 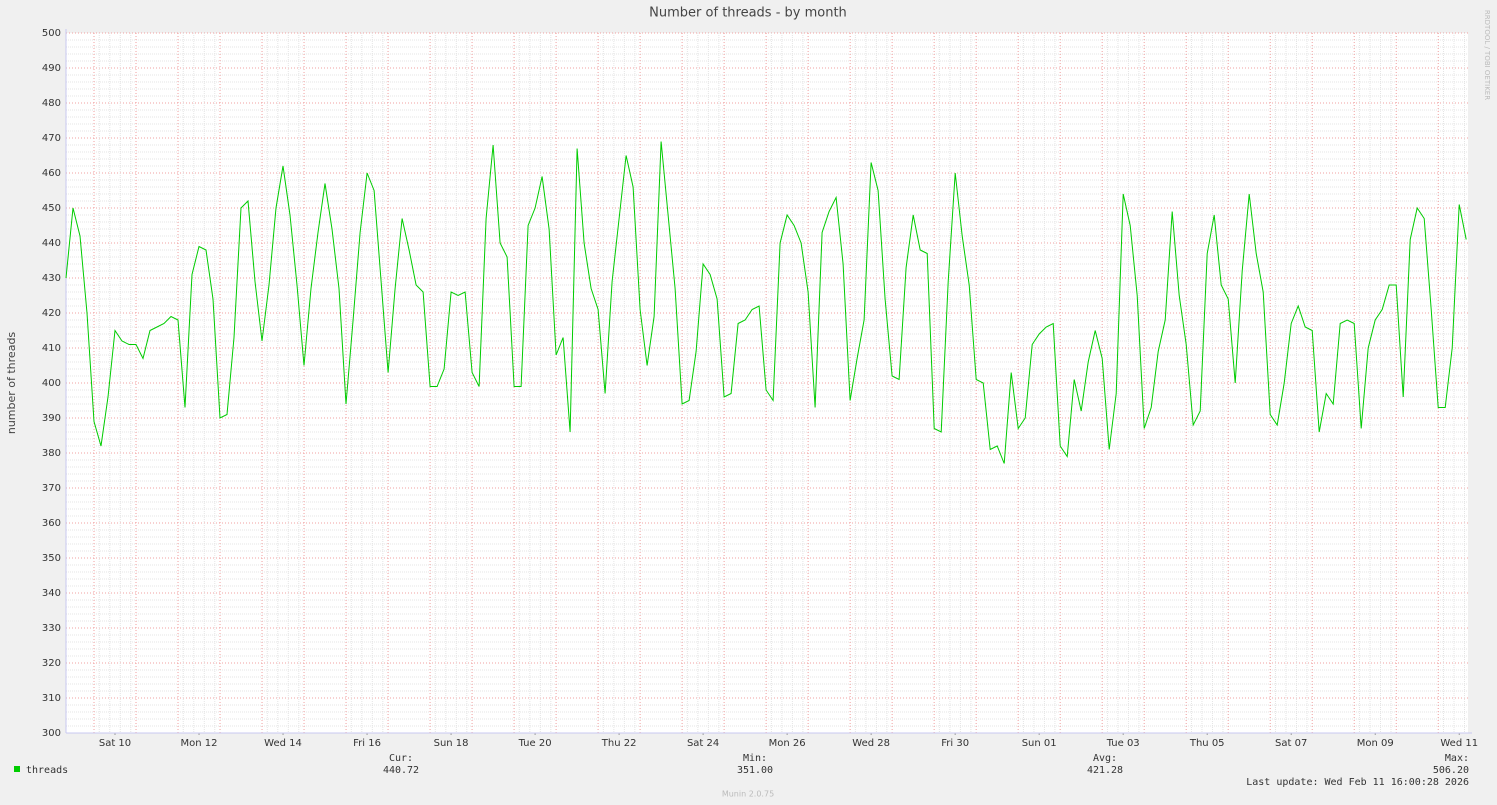 I want to click on stat-value: 506.20, so click(x=1451, y=770).